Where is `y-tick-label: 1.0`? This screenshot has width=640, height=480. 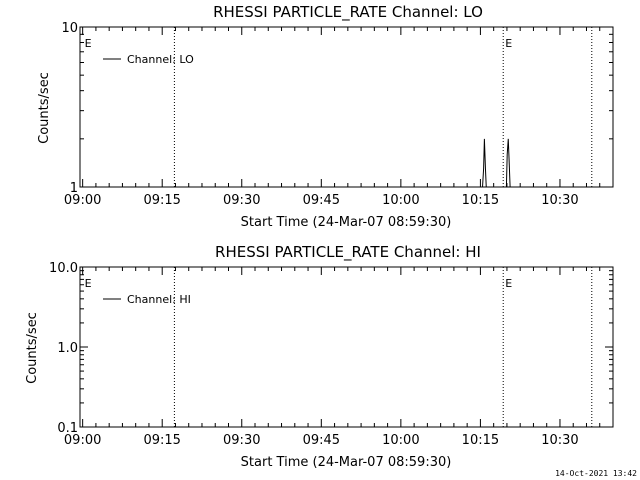
y-tick-label: 1.0 is located at coordinates (67, 348).